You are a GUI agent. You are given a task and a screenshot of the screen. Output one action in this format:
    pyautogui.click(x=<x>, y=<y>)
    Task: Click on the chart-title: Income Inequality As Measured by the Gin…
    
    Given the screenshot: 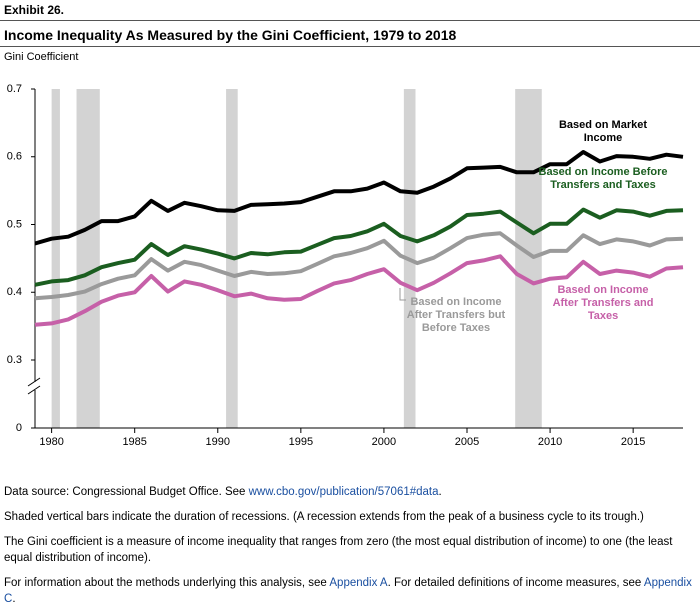 What is the action you would take?
    pyautogui.click(x=230, y=35)
    